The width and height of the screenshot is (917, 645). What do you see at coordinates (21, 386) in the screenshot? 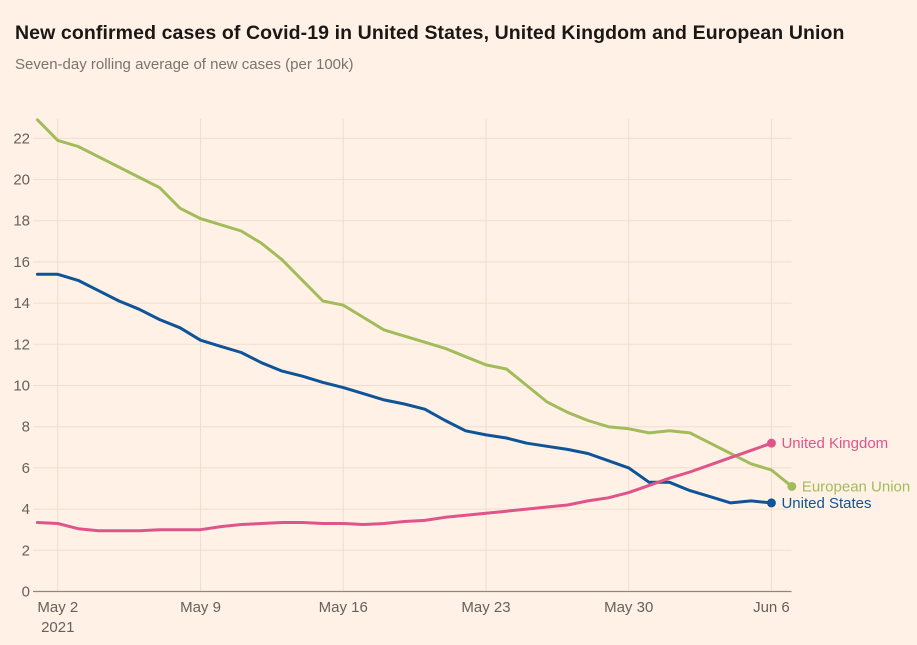
I see `y-tick-label: 10` at bounding box center [21, 386].